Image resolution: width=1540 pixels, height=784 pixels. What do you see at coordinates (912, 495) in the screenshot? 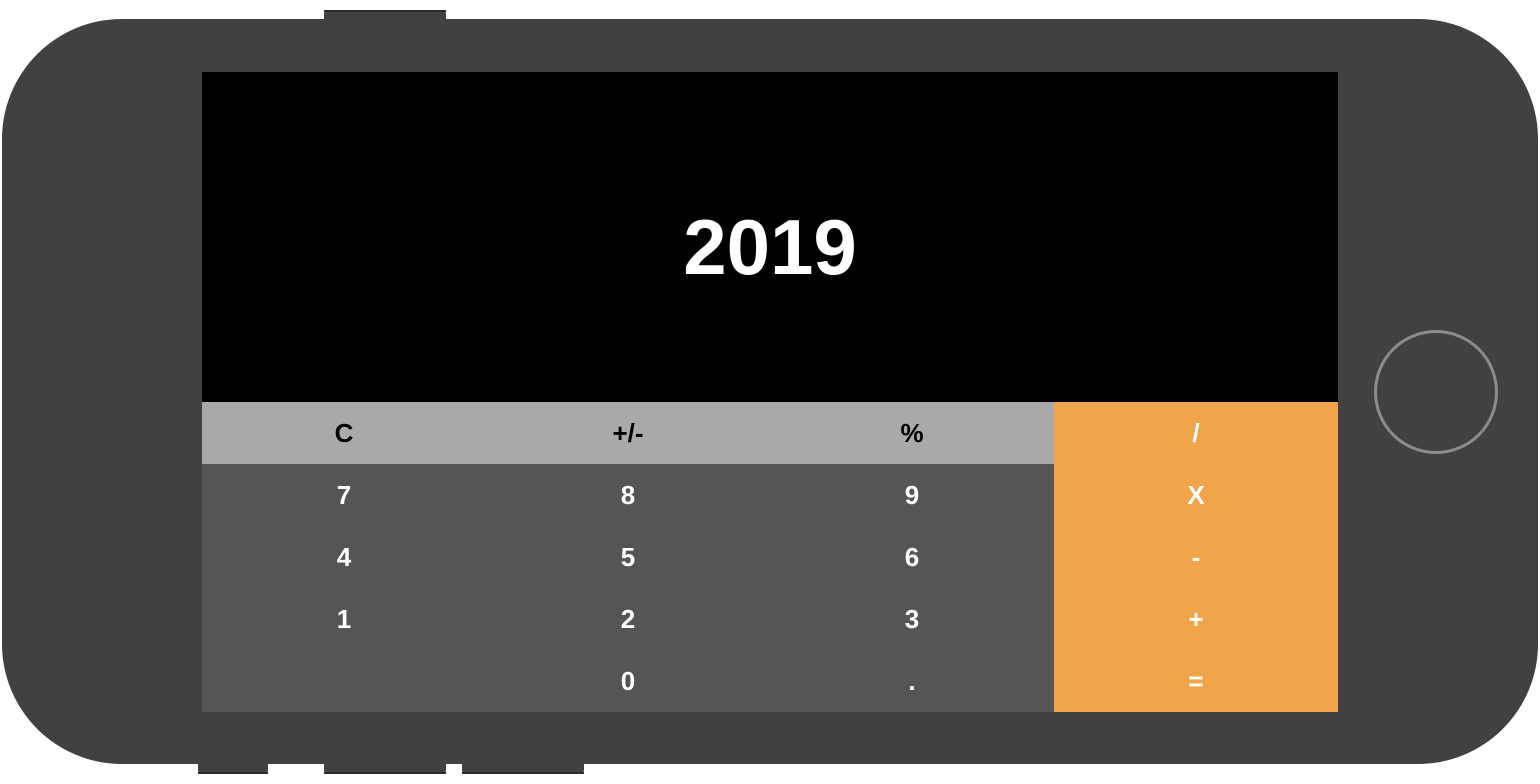
I see `digit-9-button: 9` at bounding box center [912, 495].